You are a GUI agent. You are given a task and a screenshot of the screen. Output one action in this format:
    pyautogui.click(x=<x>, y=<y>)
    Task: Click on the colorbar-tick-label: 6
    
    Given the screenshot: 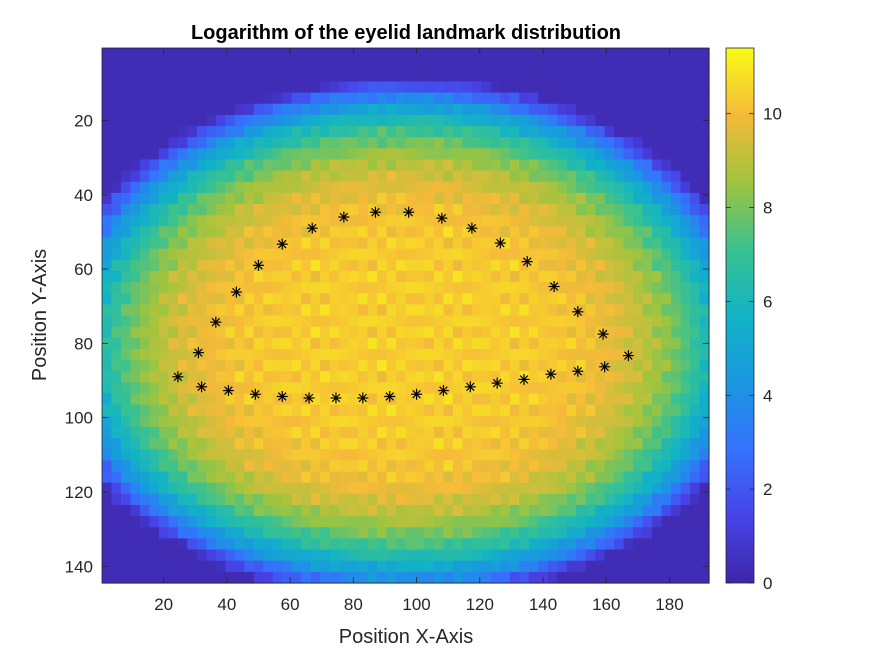 What is the action you would take?
    pyautogui.click(x=767, y=301)
    